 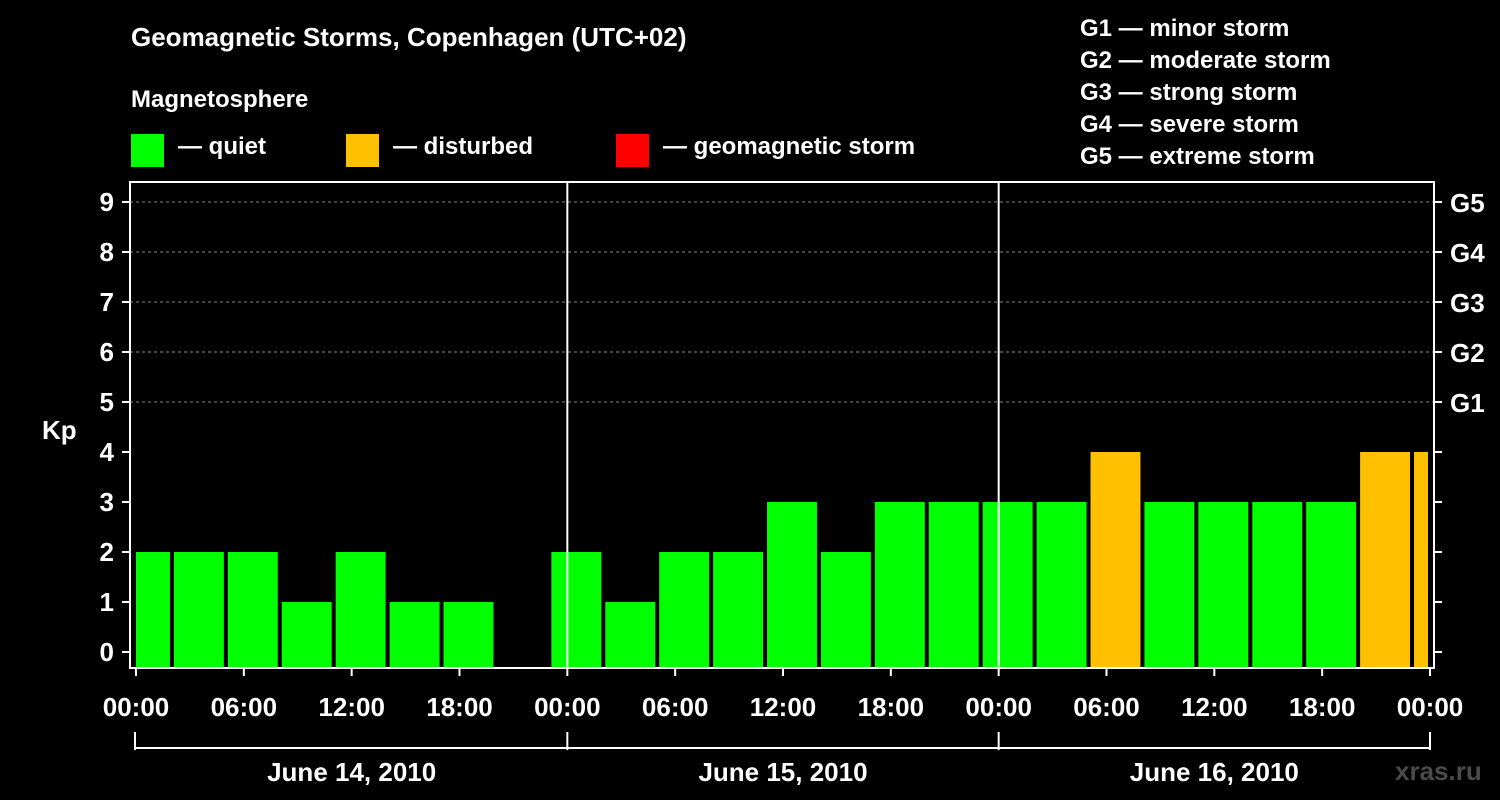 What do you see at coordinates (1197, 156) in the screenshot?
I see `storm-scale-g5: G5 — extreme storm` at bounding box center [1197, 156].